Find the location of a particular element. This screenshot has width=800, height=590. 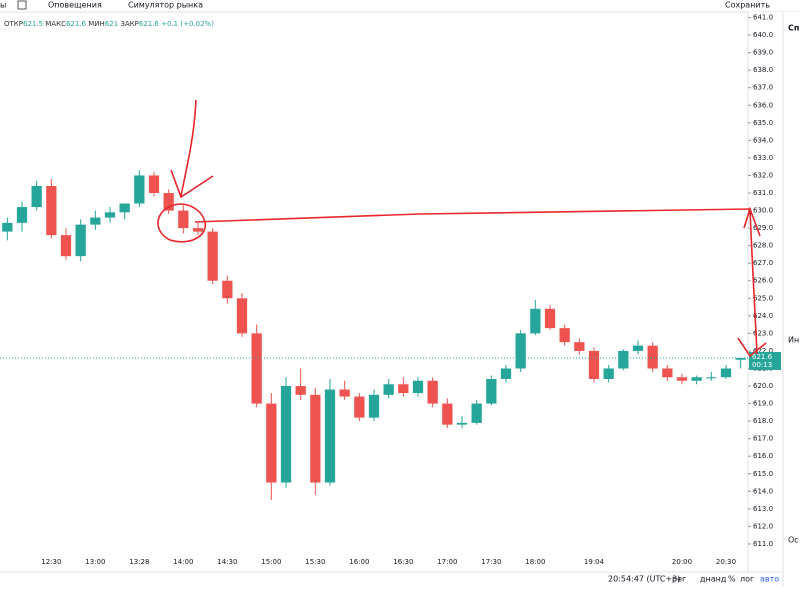

alerts-button: Оповещения is located at coordinates (75, 5).